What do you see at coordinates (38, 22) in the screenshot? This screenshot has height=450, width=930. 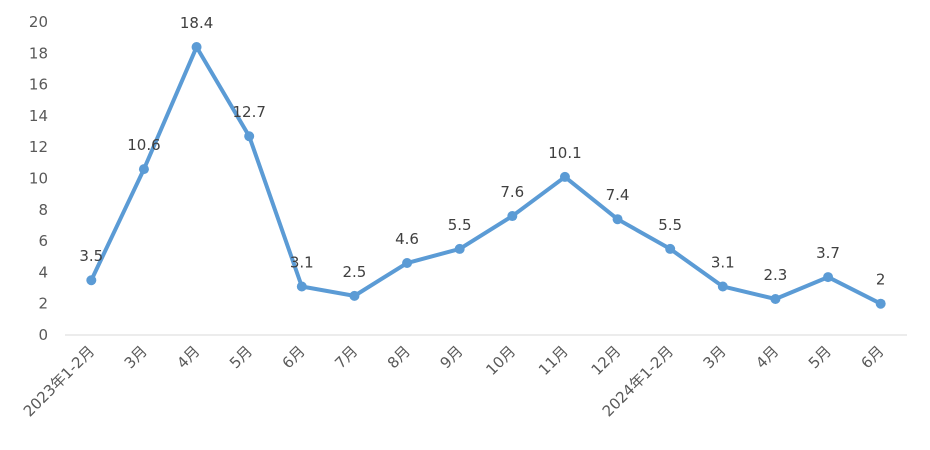 I see `y-tick-label: 20` at bounding box center [38, 22].